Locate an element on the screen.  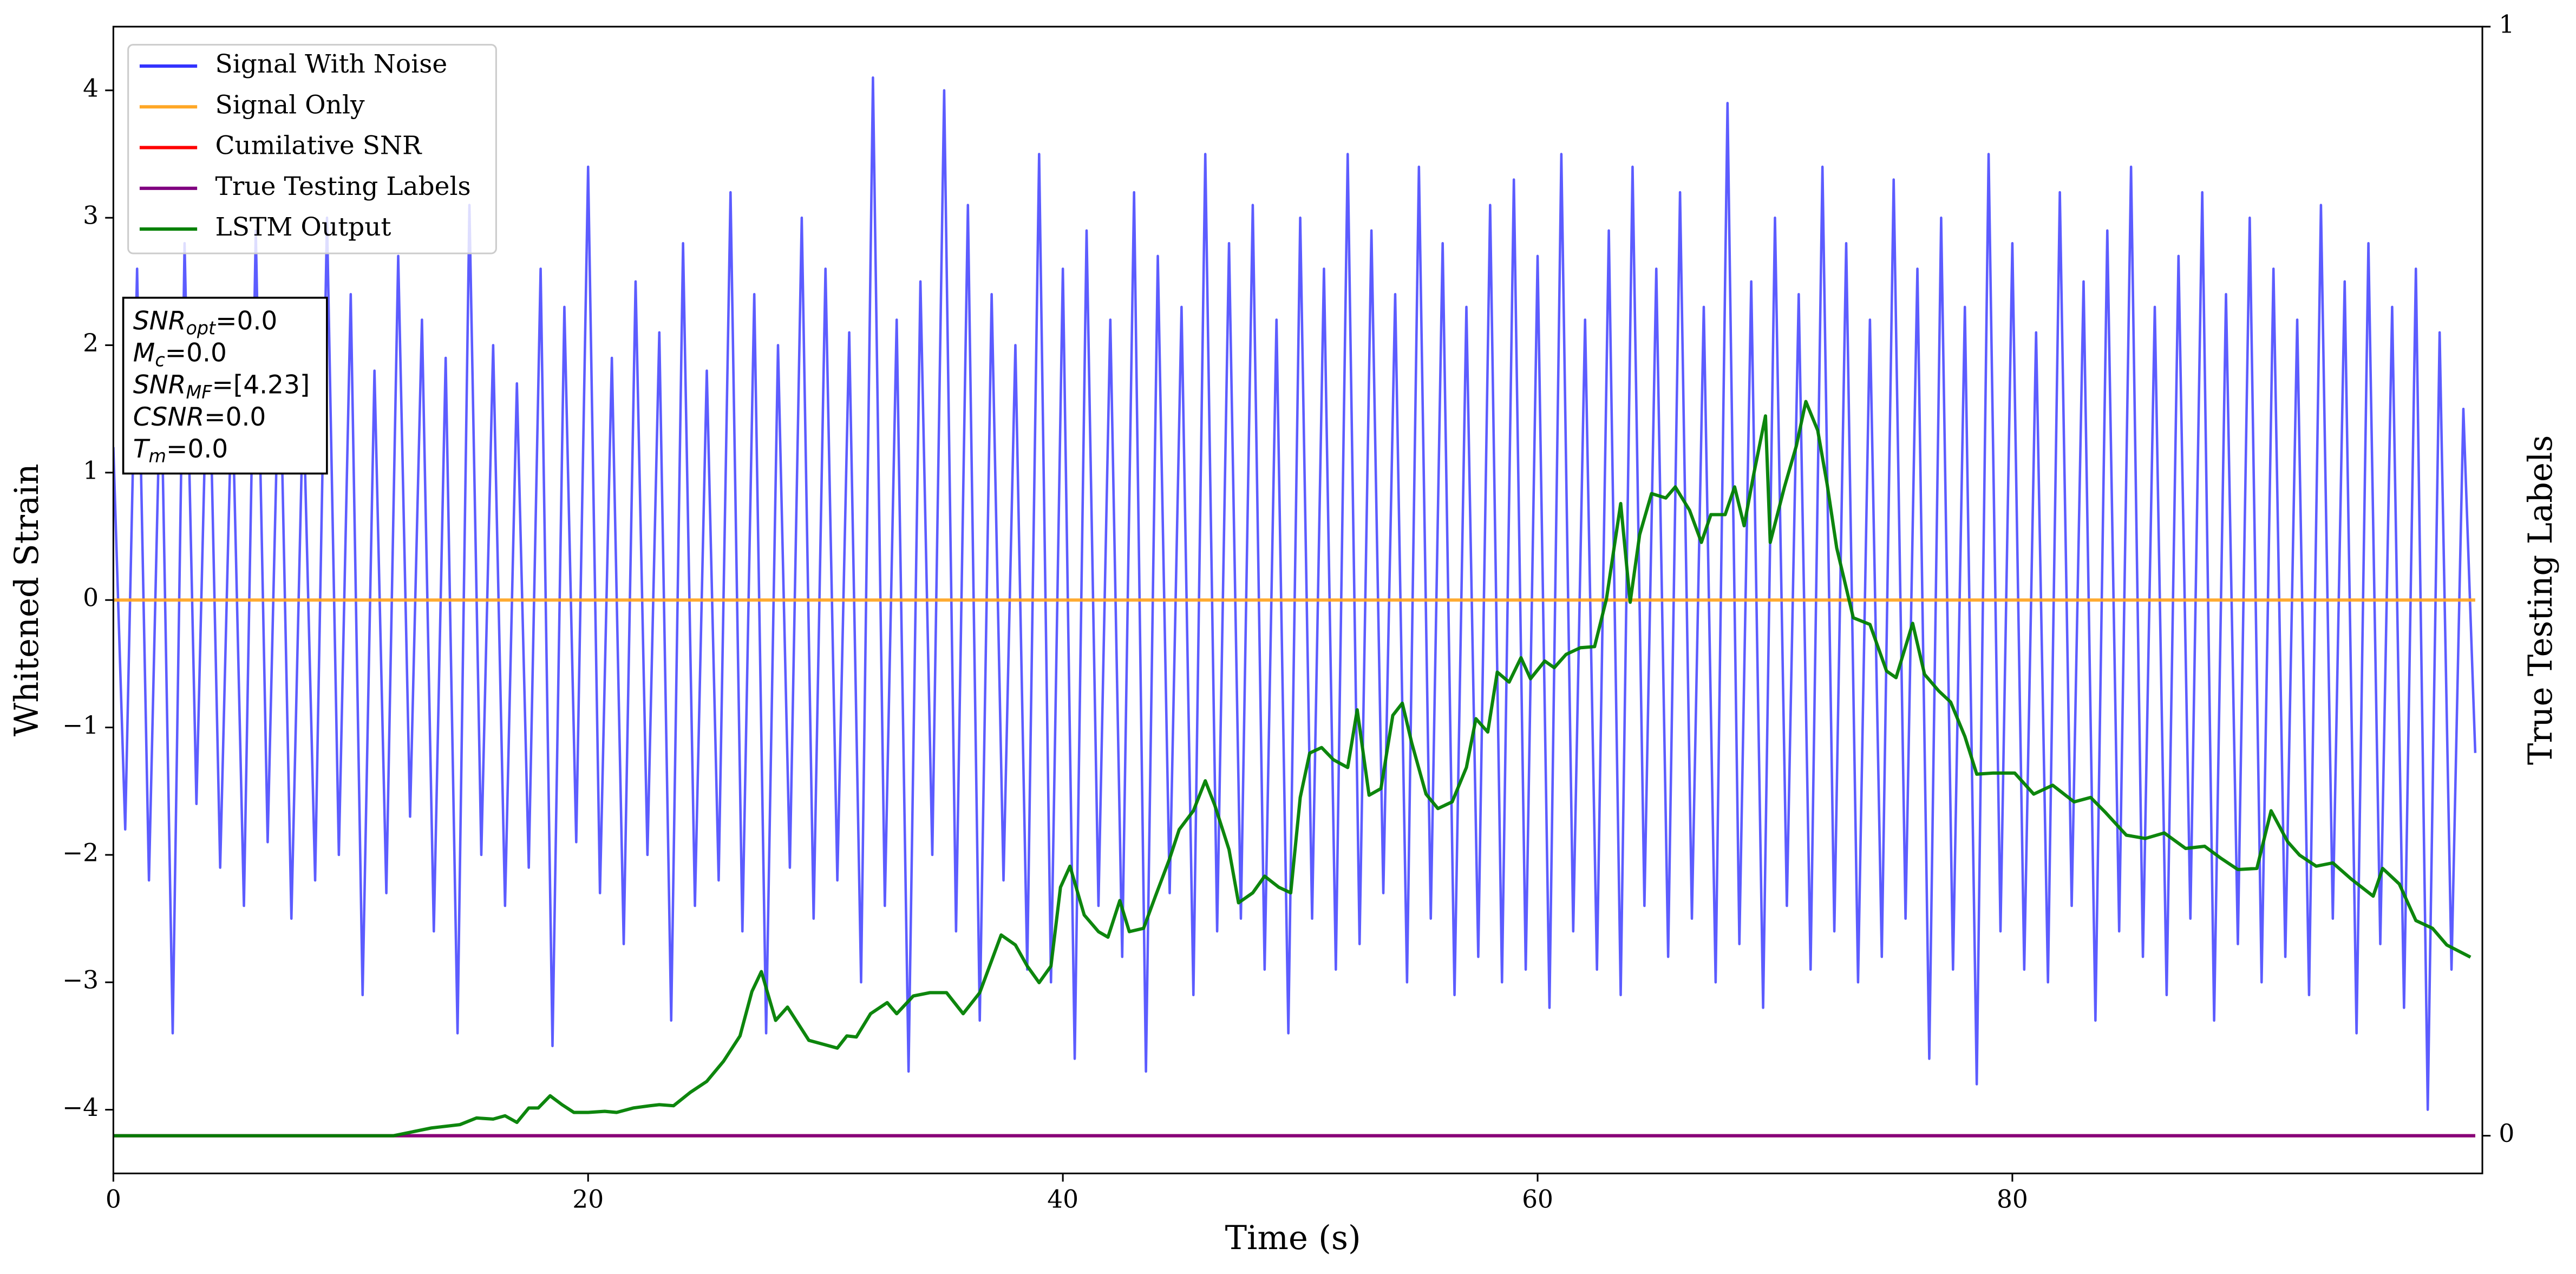
y2-tick-label: 1 is located at coordinates (2507, 24).